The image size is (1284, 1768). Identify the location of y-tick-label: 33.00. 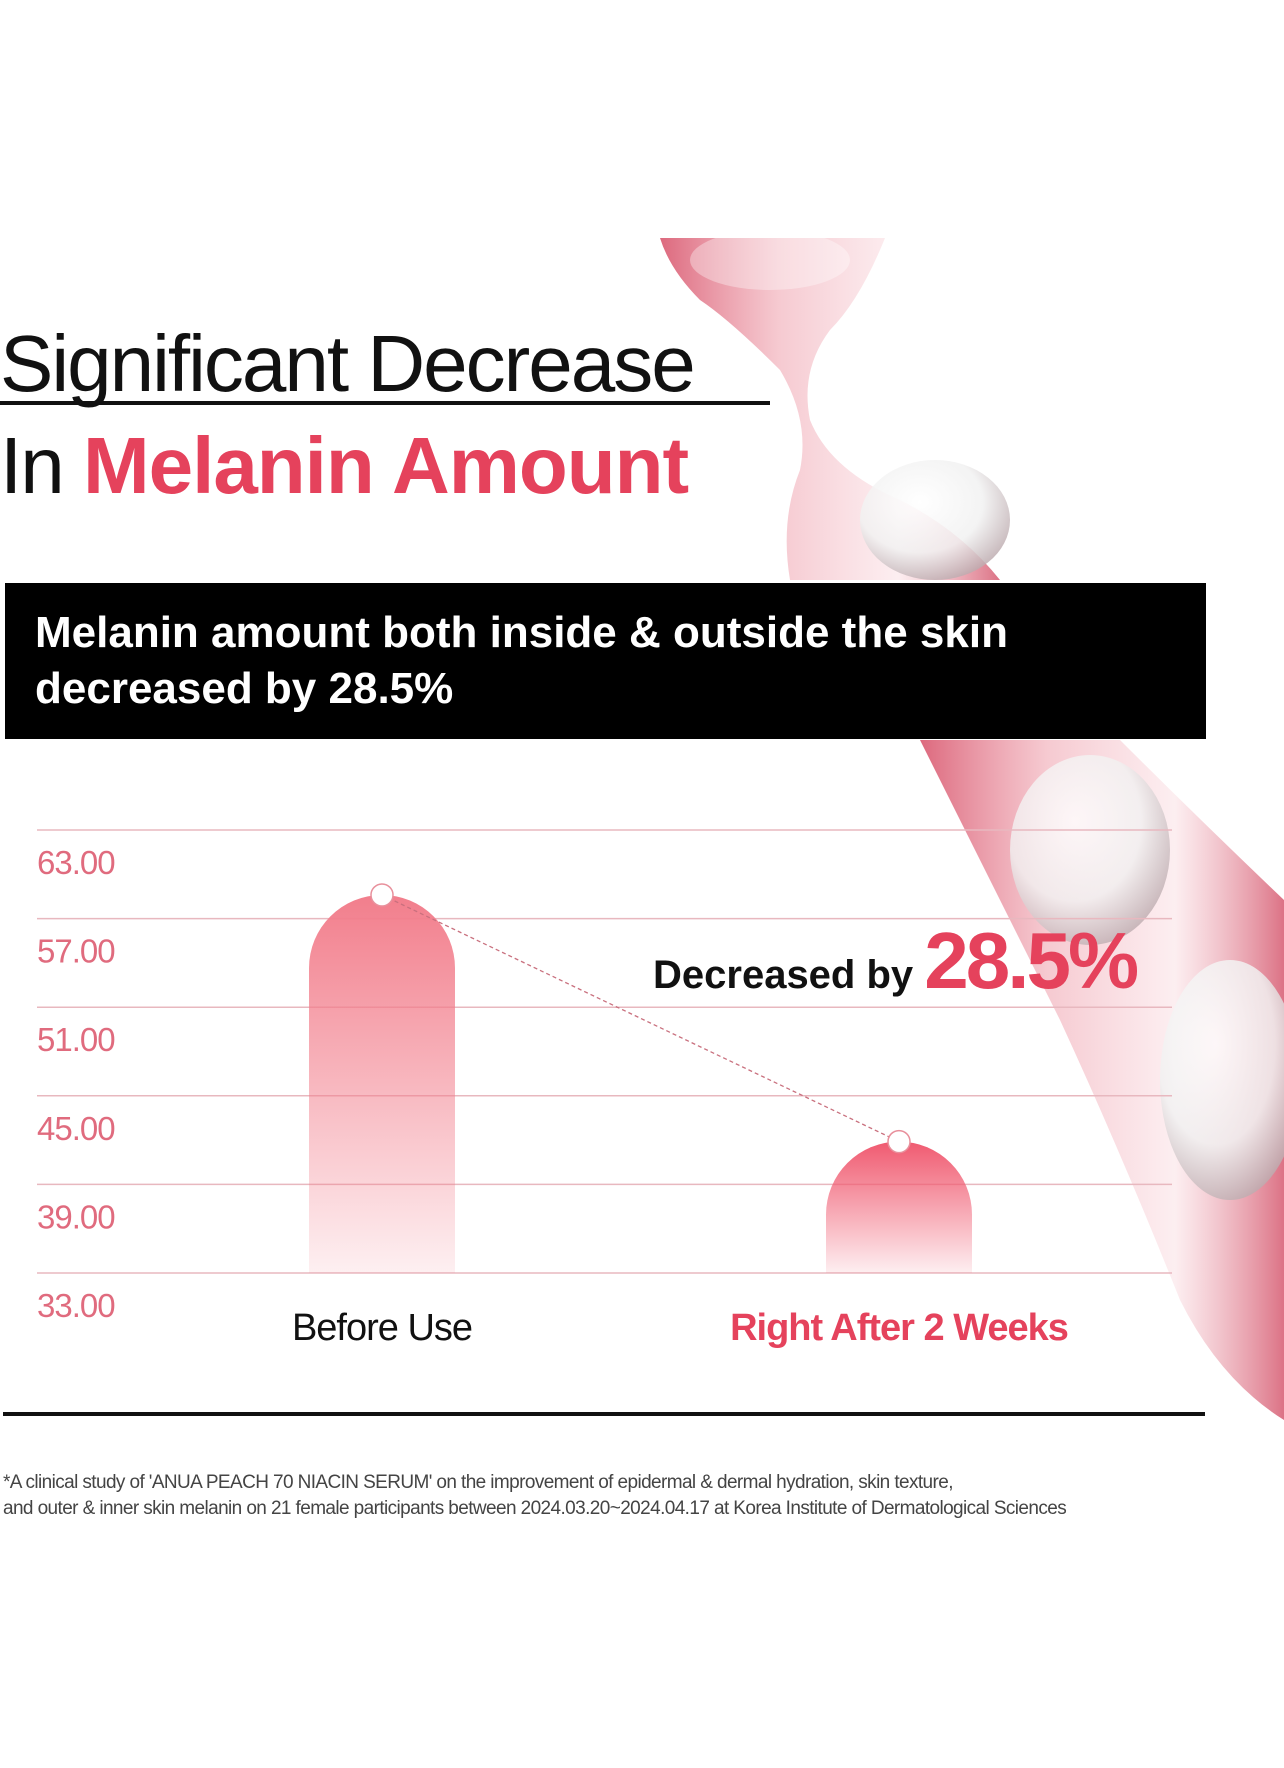
(76, 1305).